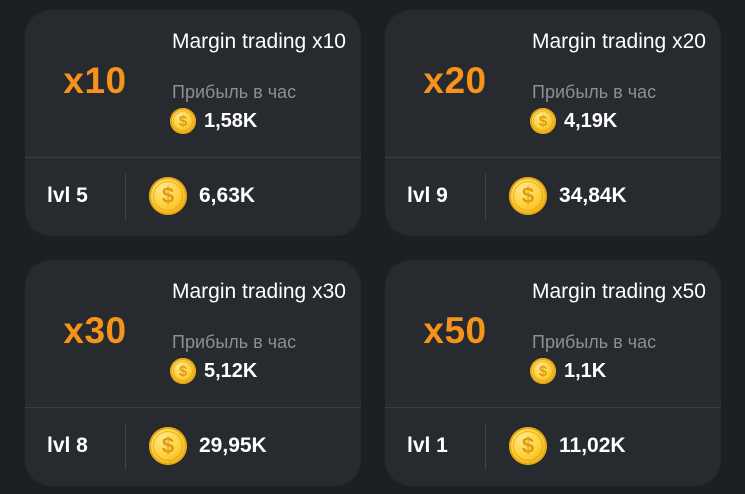 This screenshot has width=745, height=494. Describe the element at coordinates (95, 330) in the screenshot. I see `multiplier-label: x30` at that location.